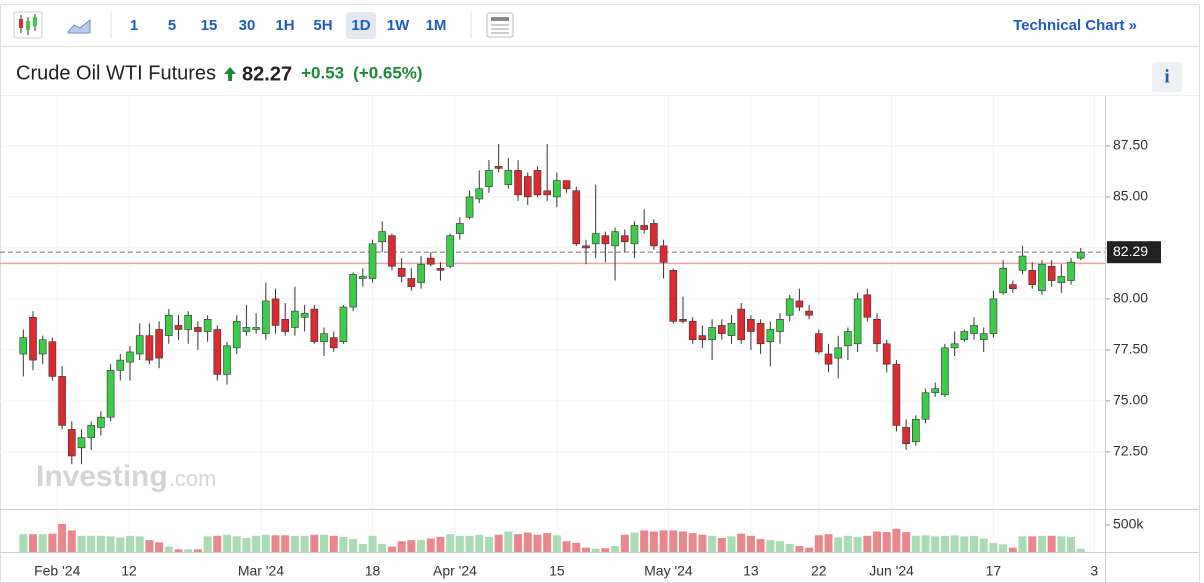  Describe the element at coordinates (1130, 451) in the screenshot. I see `y-tick-label: 72.50` at that location.